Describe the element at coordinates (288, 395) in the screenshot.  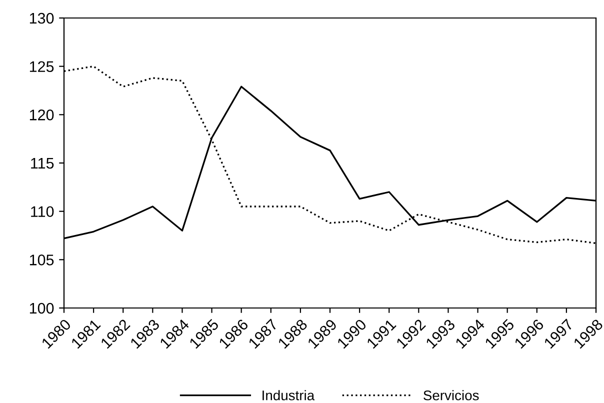
I see `legend-label: Industria` at that location.